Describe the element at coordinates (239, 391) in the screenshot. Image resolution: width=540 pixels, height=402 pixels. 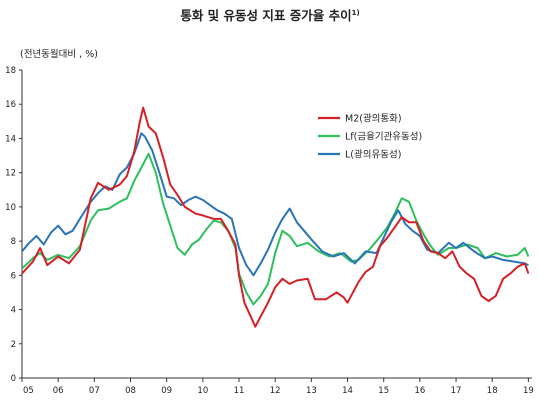
I see `x-tick-label: 11` at that location.